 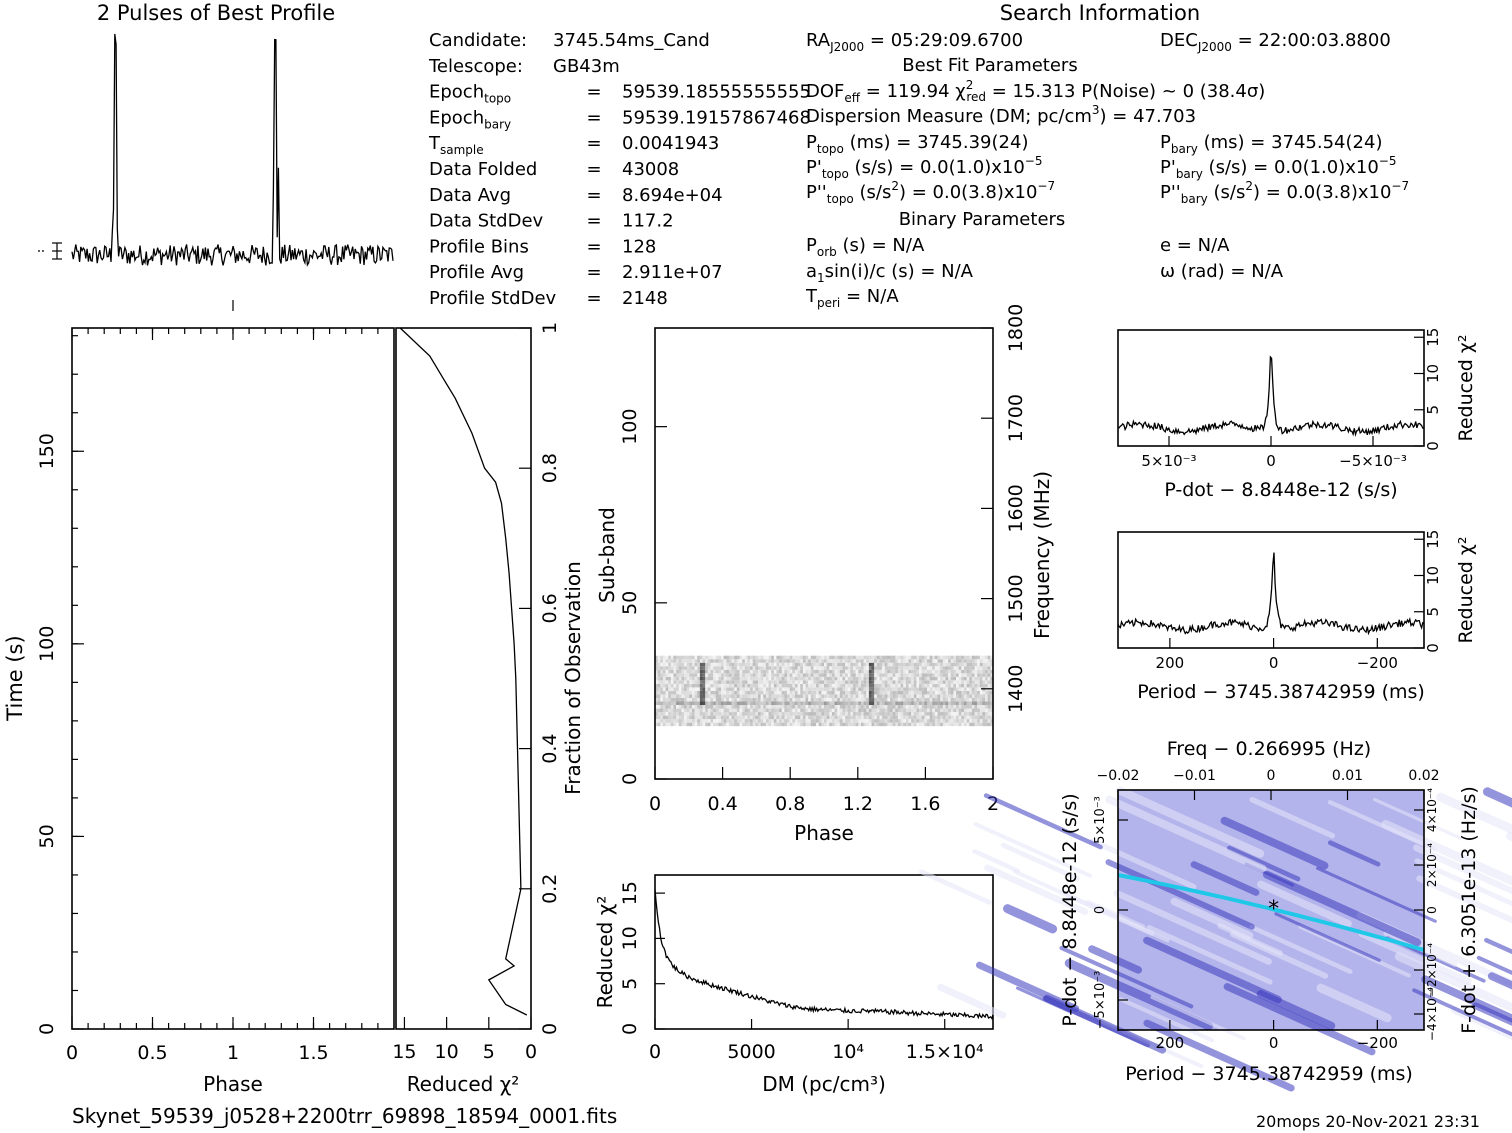 I want to click on info-value: 2148, so click(x=645, y=298).